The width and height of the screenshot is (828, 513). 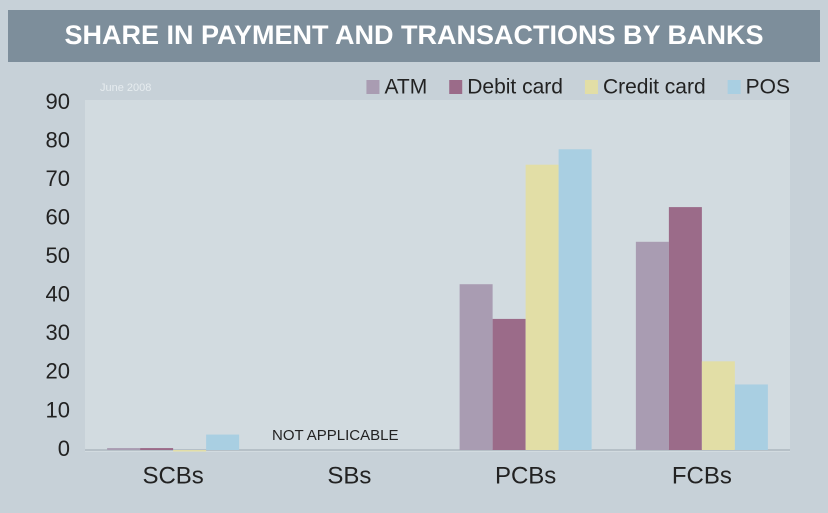 I want to click on y-tick-label: 80, so click(x=58, y=139).